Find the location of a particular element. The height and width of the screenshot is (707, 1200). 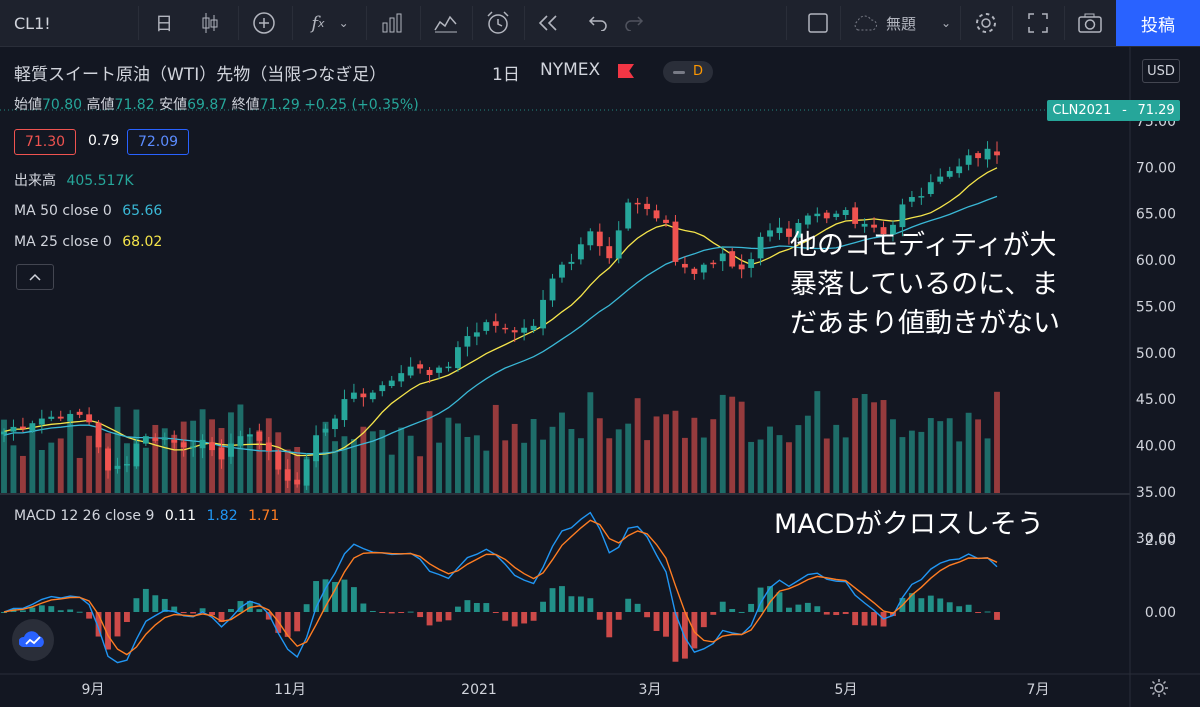

ma25-value: 68.02 is located at coordinates (142, 242).